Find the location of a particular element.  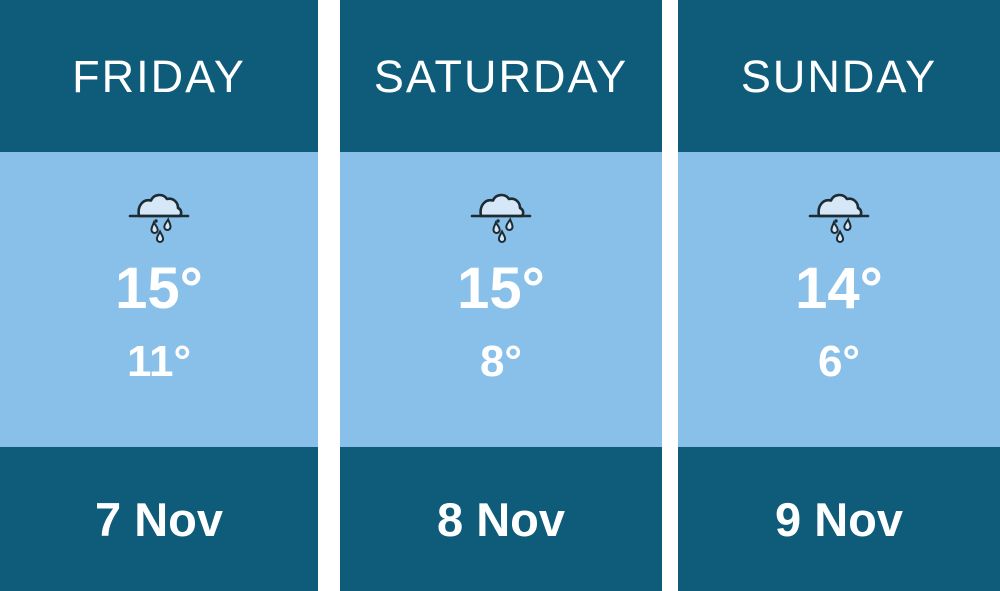

day-label: SATURDAY is located at coordinates (501, 76).